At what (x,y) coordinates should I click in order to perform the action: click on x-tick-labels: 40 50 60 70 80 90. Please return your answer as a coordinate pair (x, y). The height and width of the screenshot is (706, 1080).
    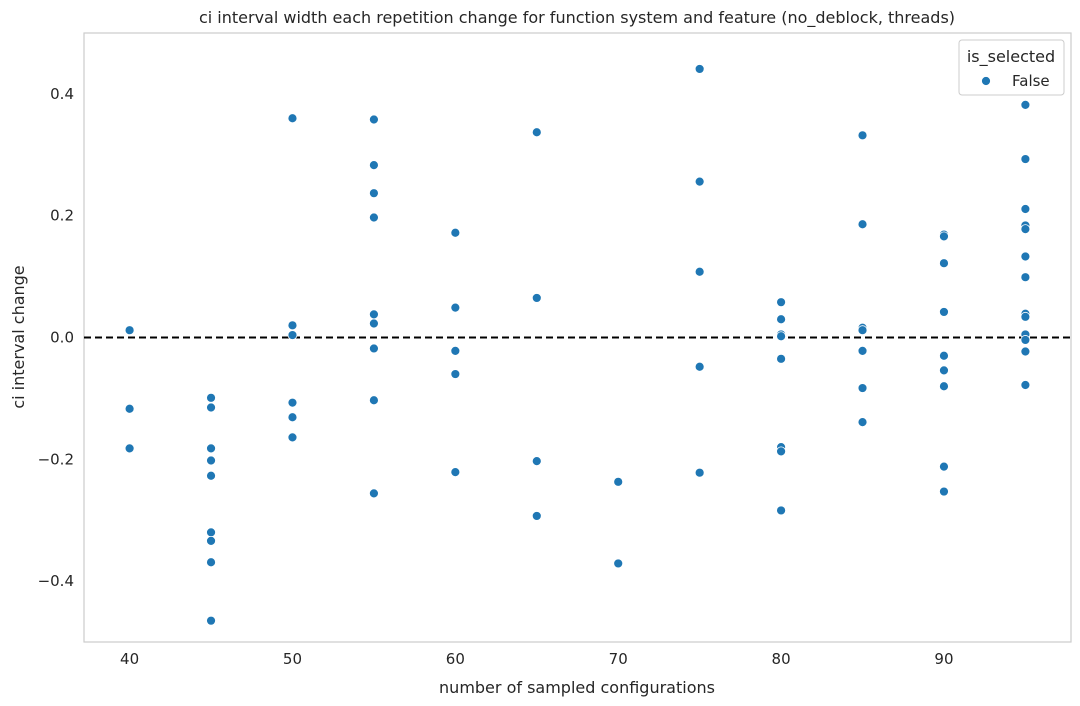
    Looking at the image, I should click on (536, 659).